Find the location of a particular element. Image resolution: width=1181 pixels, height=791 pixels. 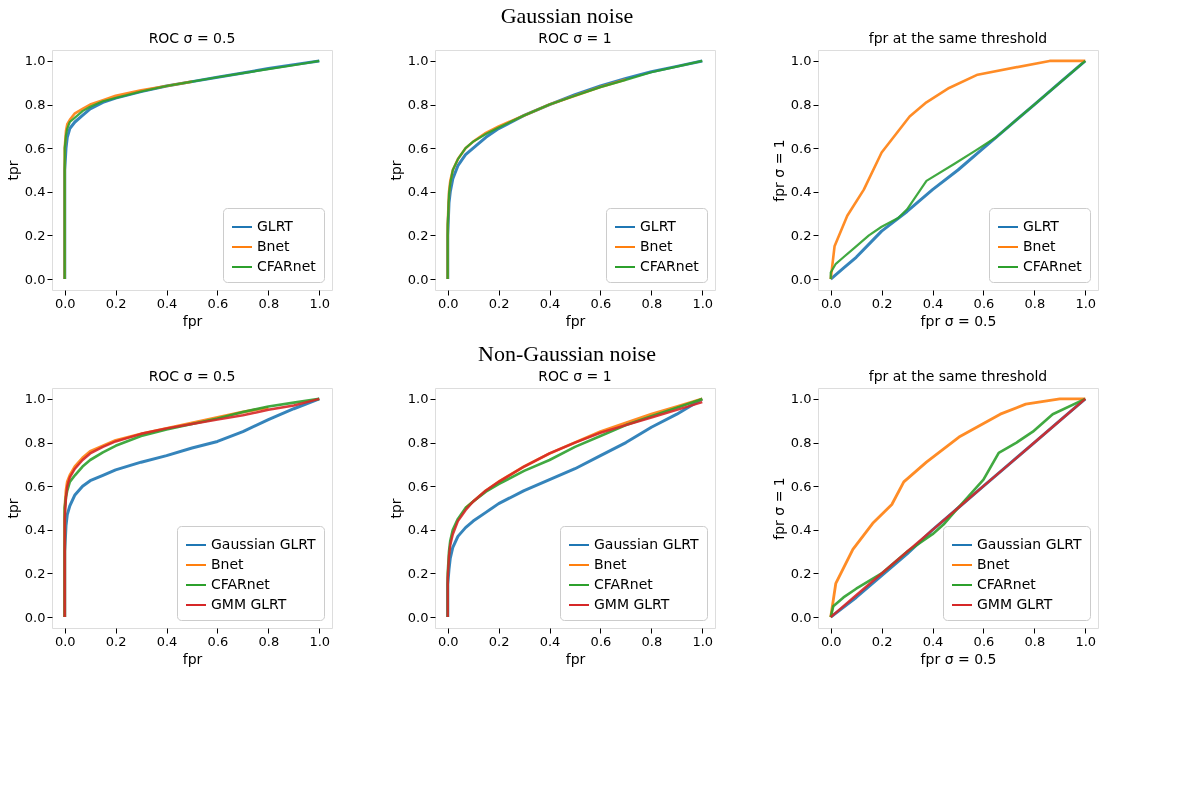

text: Non-Gaussian noise is located at coordinates (567, 353).